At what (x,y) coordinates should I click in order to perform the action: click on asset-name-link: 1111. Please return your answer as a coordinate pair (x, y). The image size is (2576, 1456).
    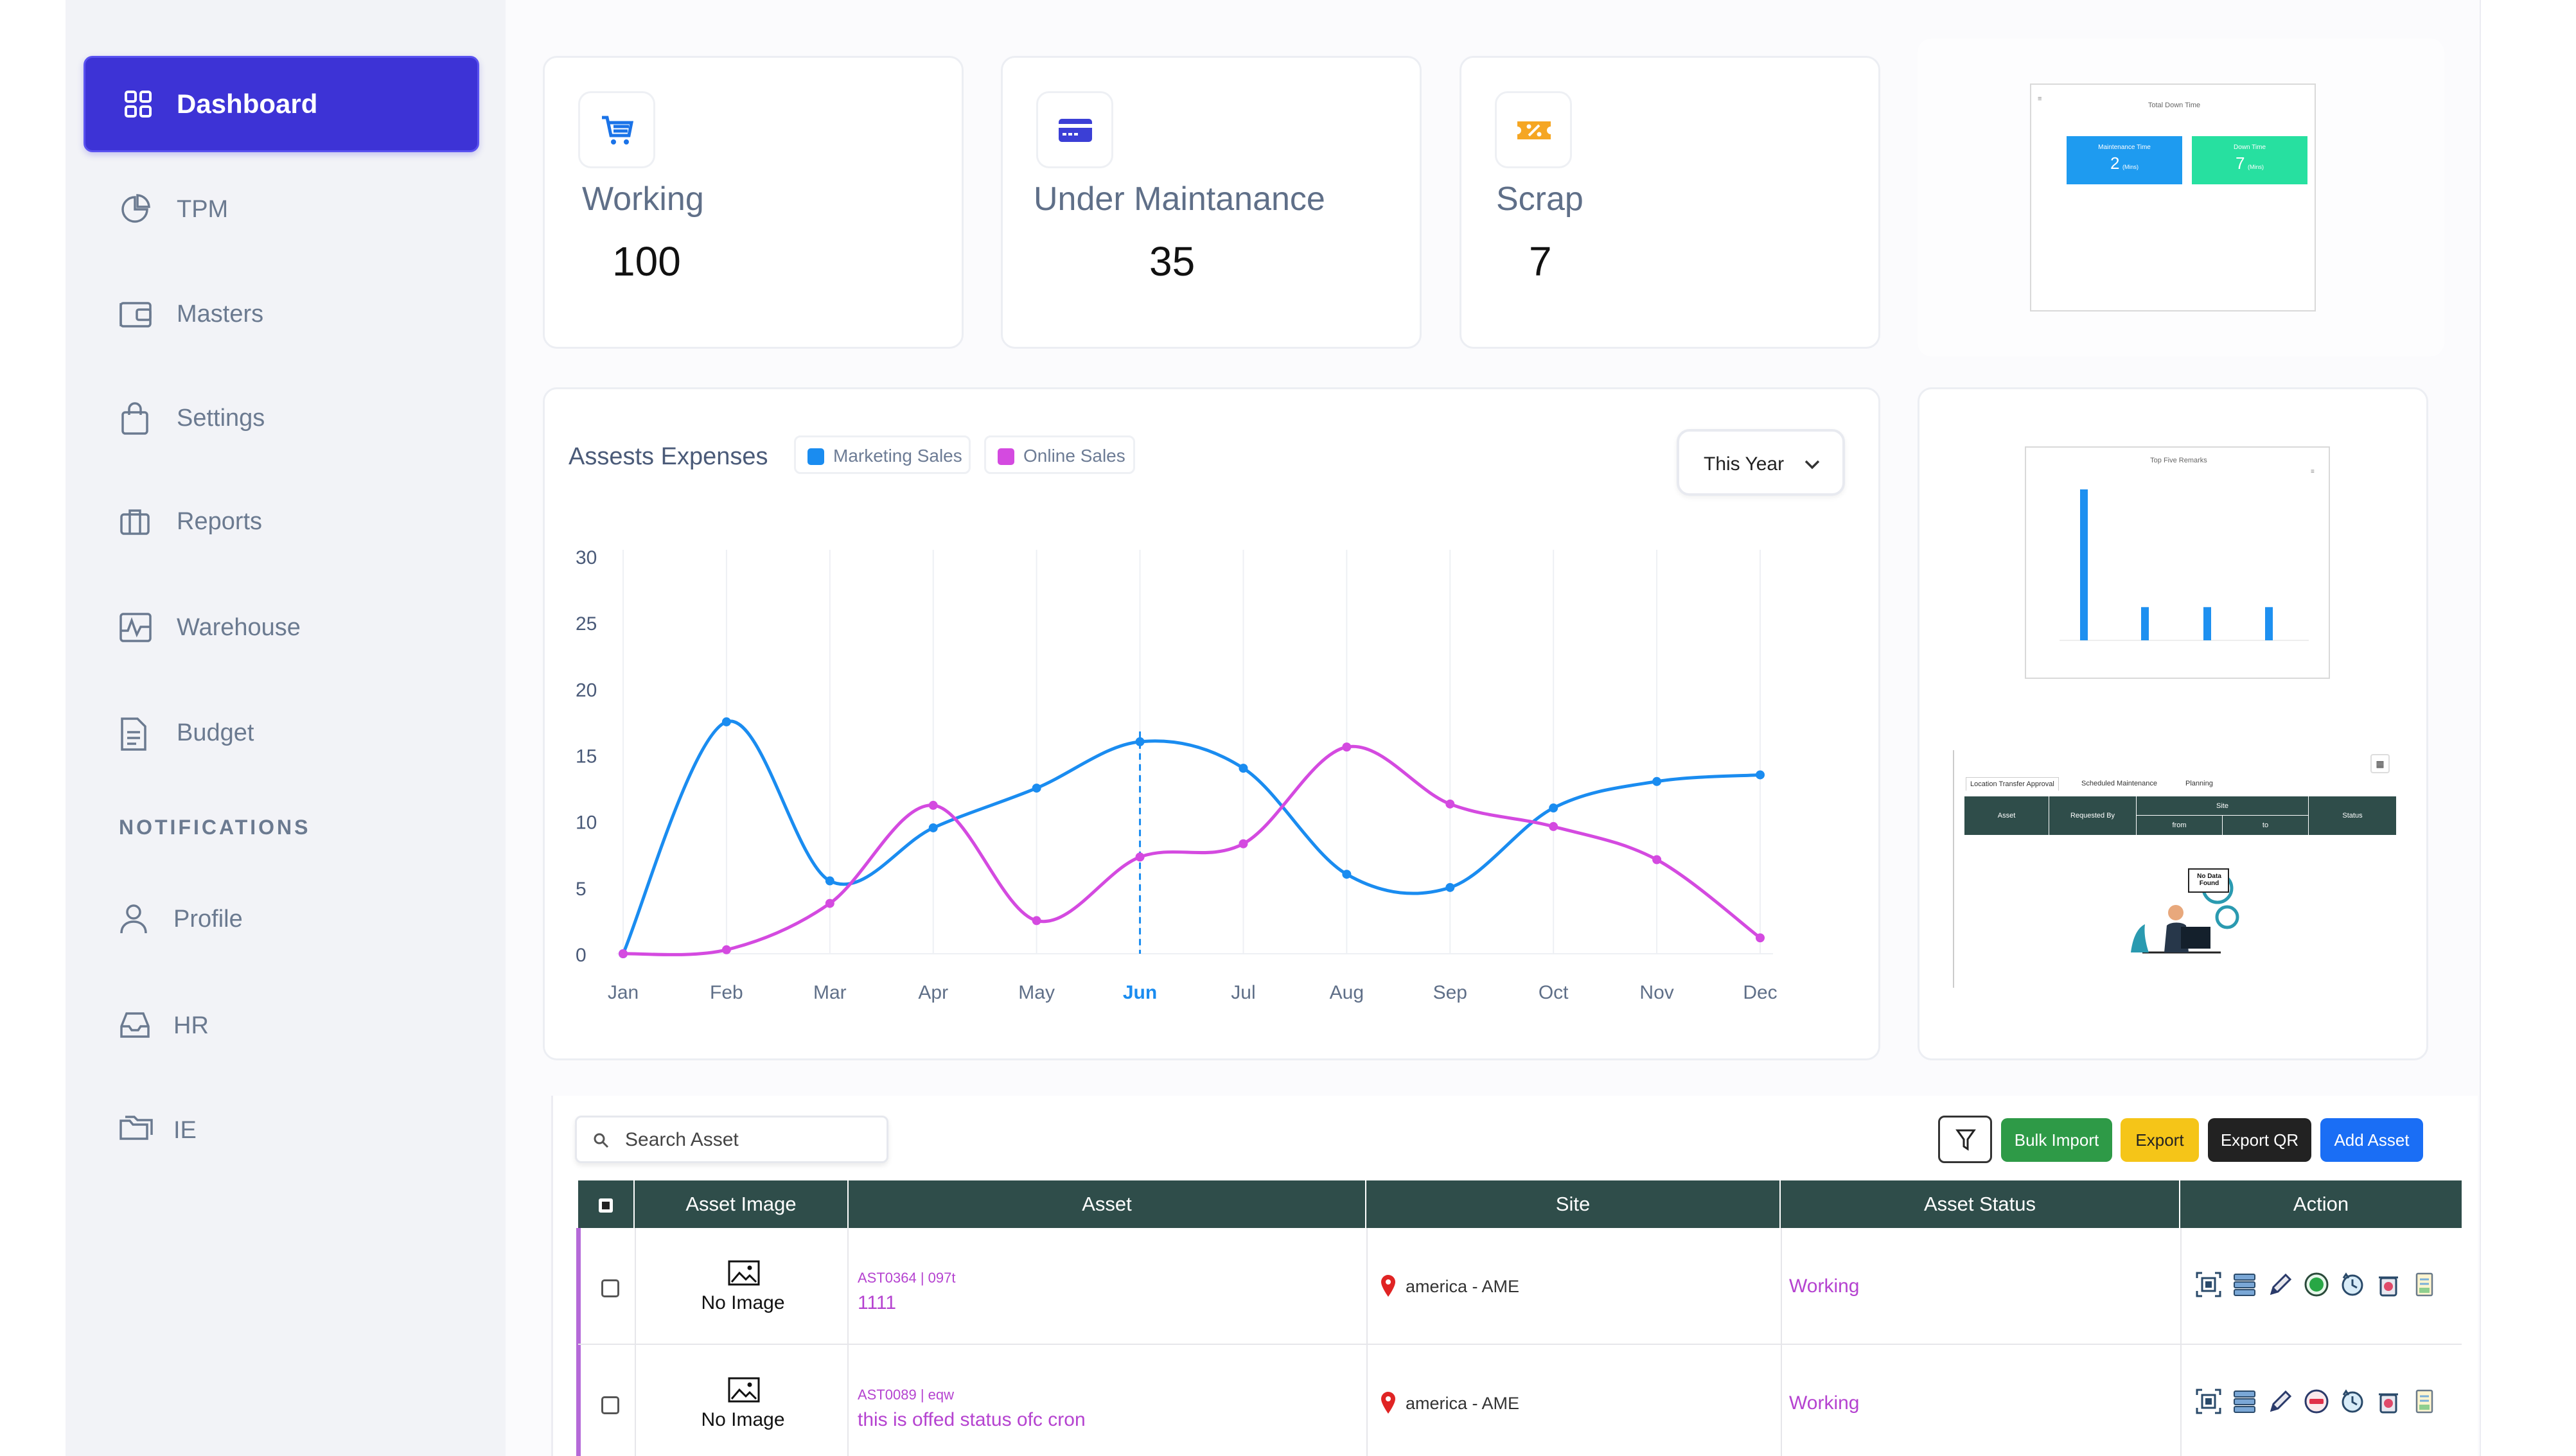
    Looking at the image, I should click on (877, 1302).